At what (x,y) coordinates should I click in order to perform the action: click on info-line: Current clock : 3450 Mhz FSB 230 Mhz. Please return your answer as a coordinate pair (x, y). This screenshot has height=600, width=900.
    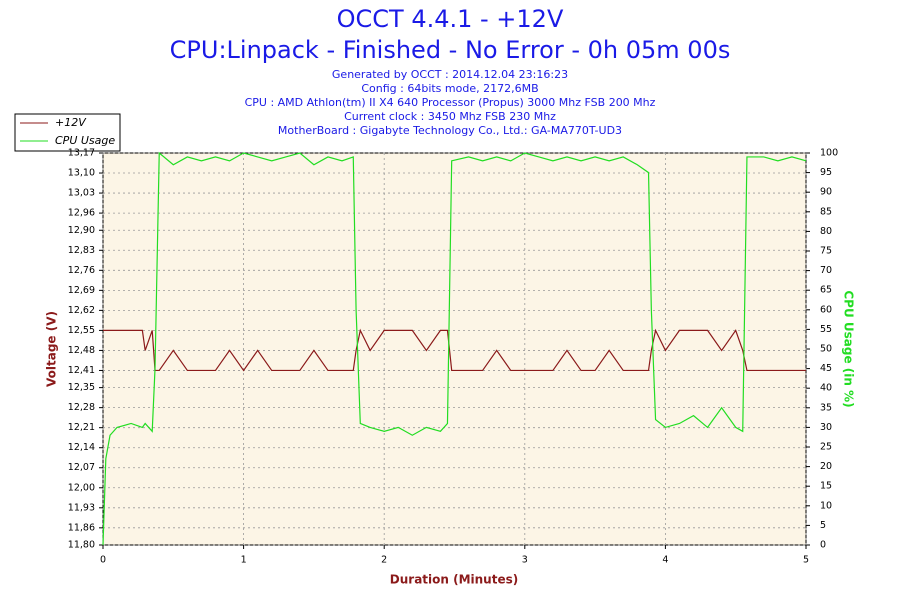
    Looking at the image, I should click on (450, 116).